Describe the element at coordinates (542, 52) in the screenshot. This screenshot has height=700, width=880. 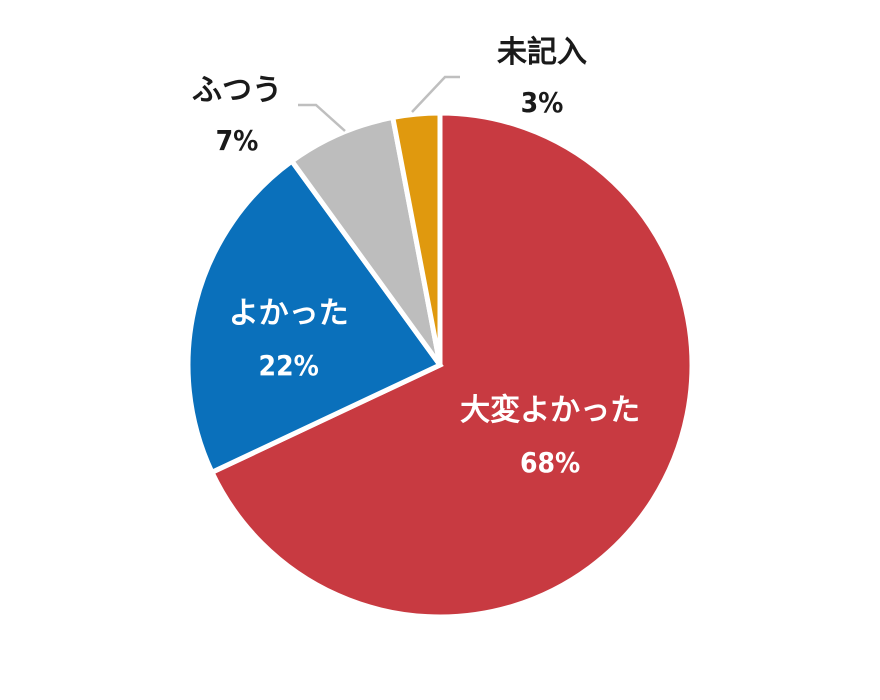
I see `slice-label-4: 未記入` at that location.